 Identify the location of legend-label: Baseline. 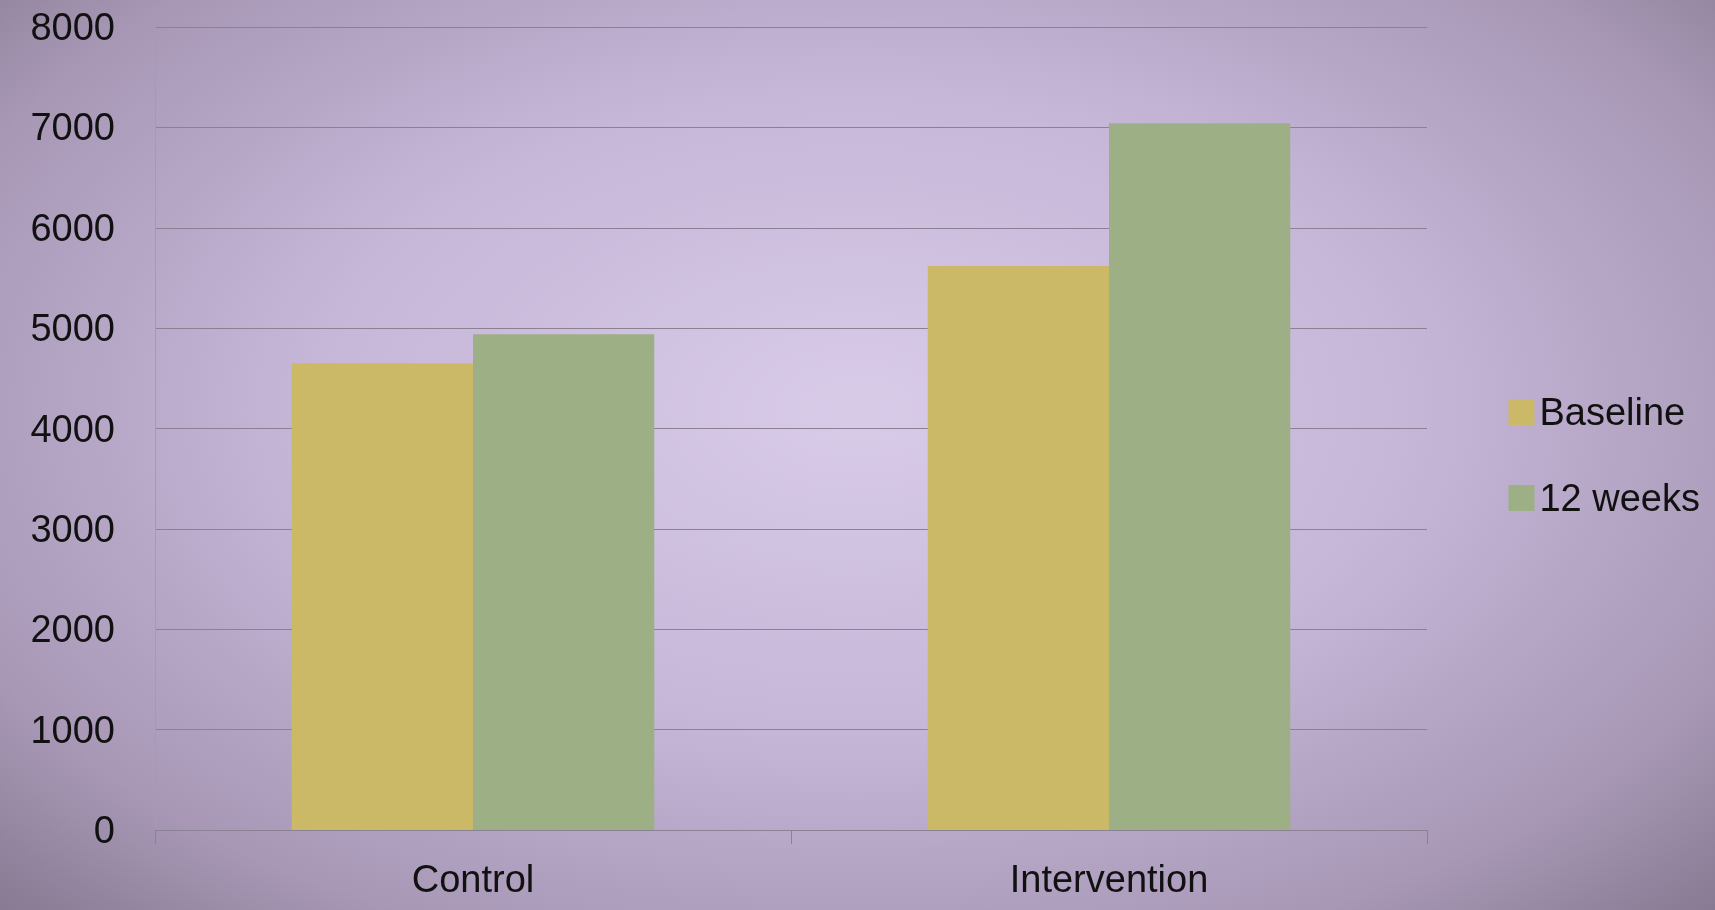
(1612, 412).